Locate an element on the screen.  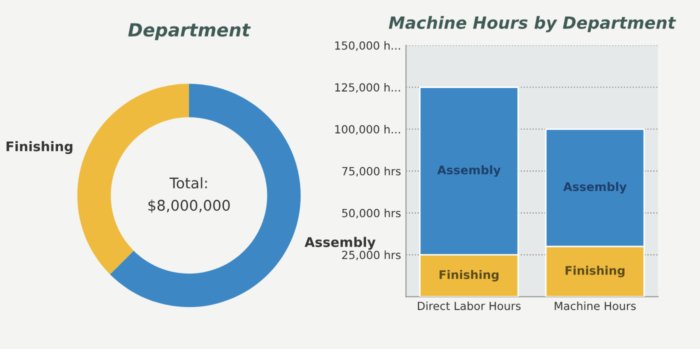
text: $8,000,000 is located at coordinates (189, 206).